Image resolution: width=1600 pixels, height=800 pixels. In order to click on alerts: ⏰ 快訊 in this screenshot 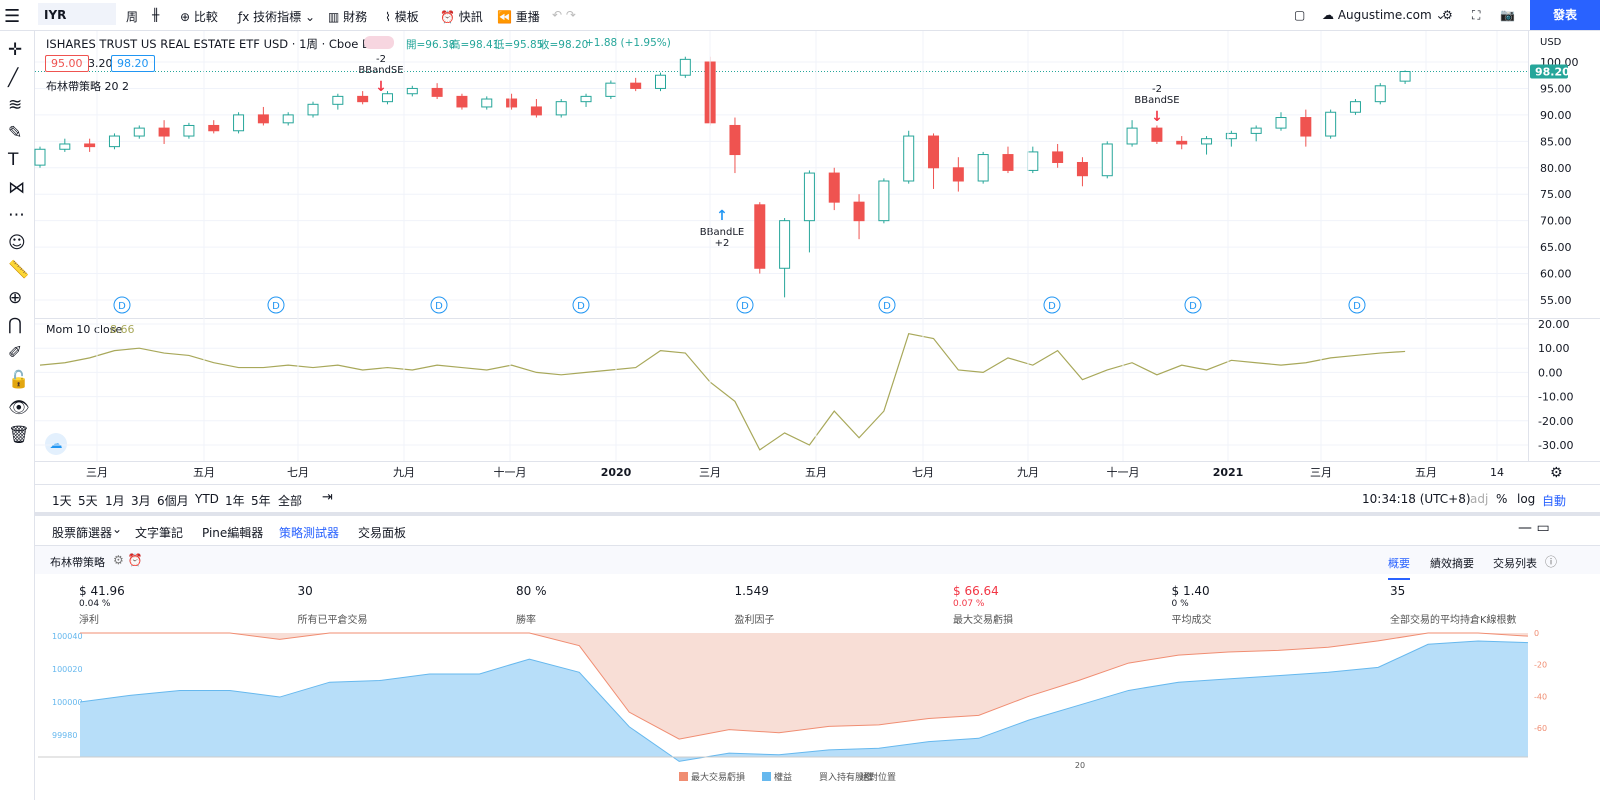, I will do `click(461, 17)`.